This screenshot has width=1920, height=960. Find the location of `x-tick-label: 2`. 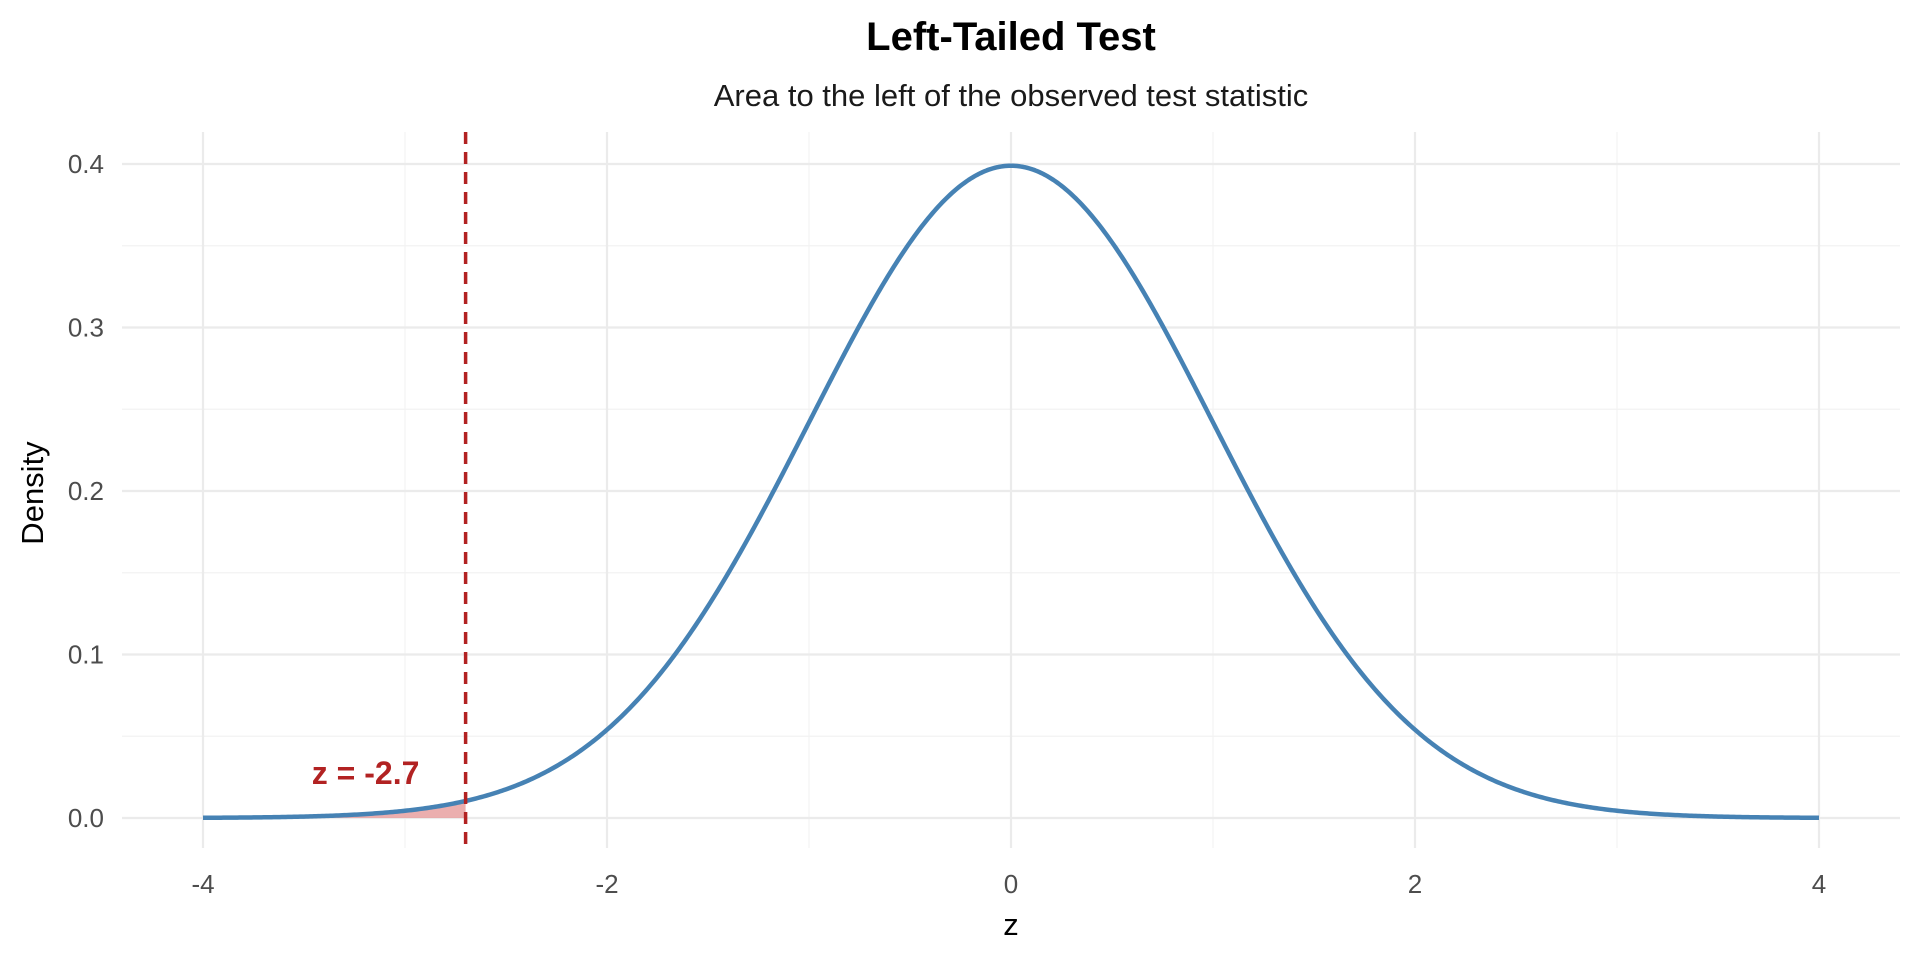

x-tick-label: 2 is located at coordinates (1415, 884).